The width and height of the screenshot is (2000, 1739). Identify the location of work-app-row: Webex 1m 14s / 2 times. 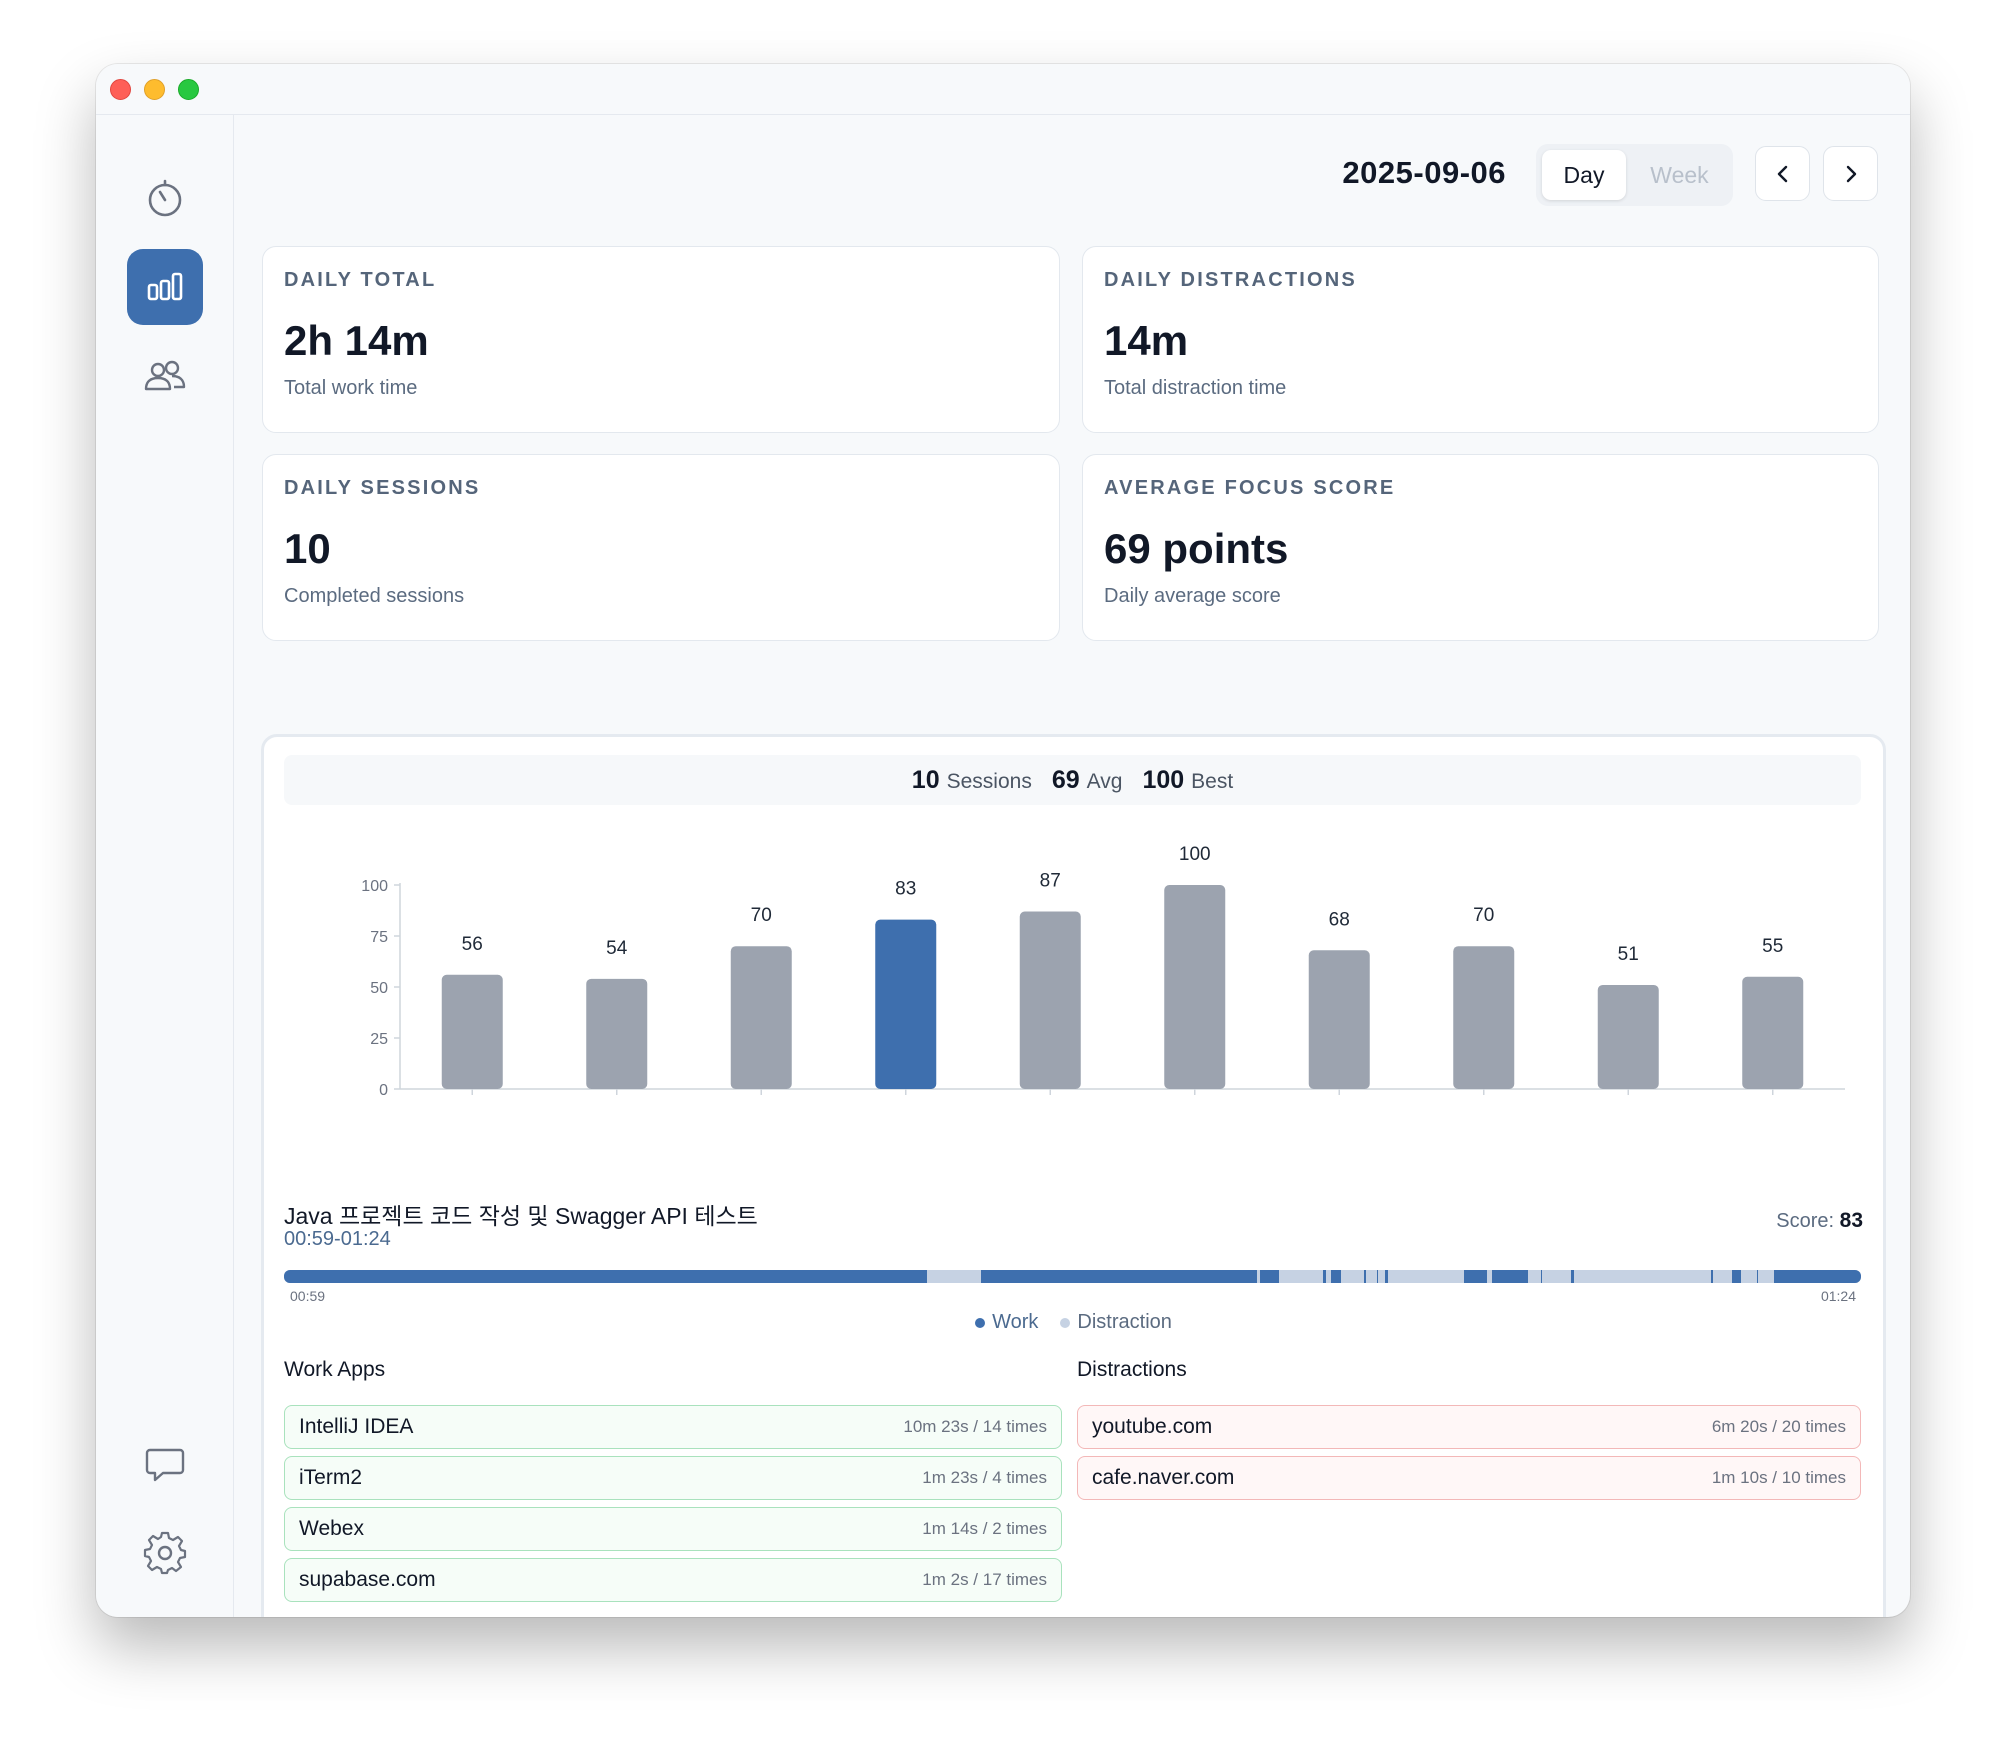
(673, 1529).